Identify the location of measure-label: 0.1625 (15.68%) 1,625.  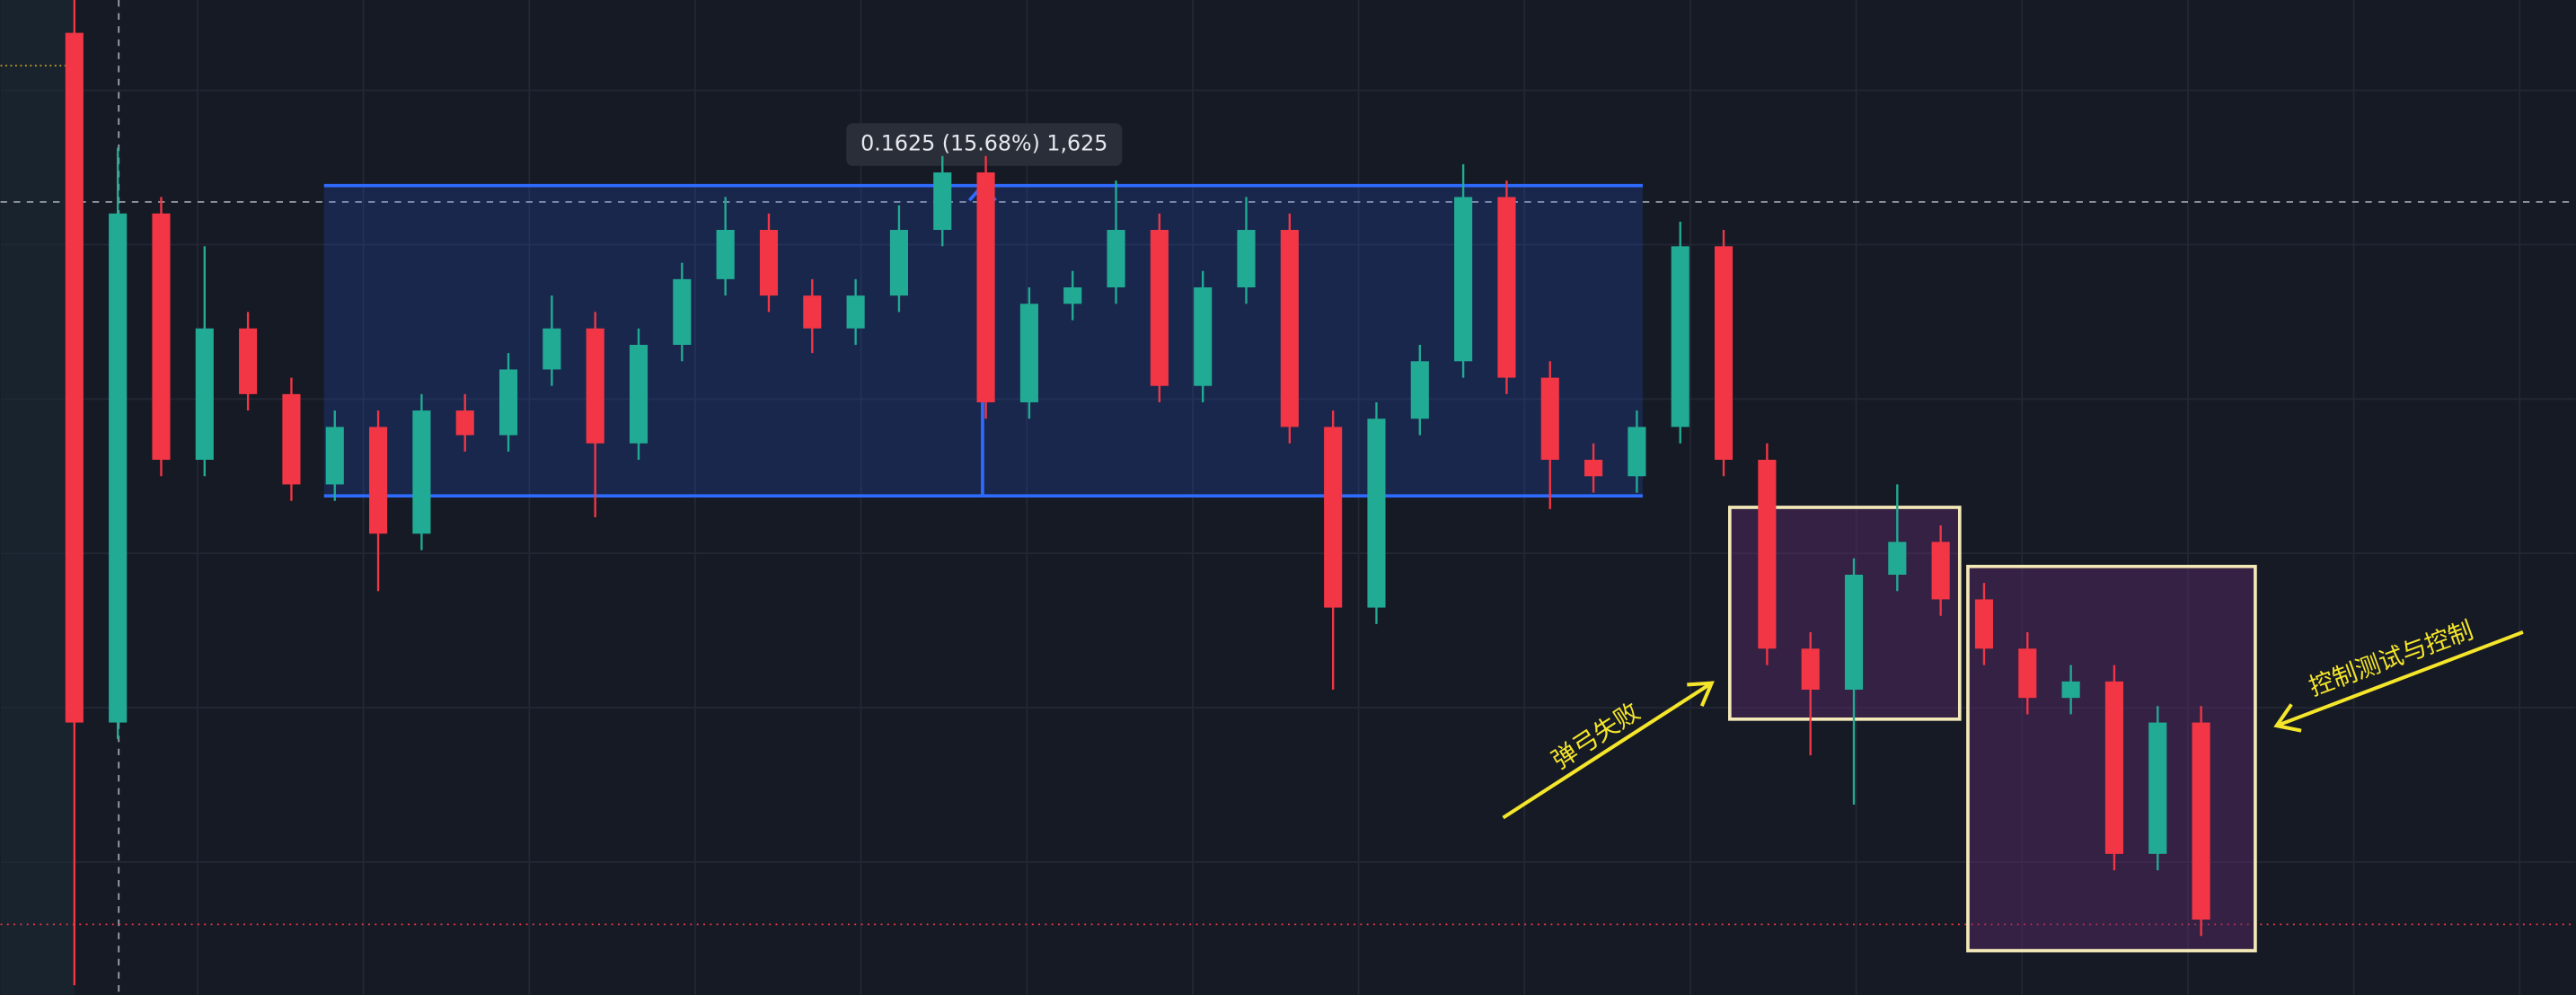
(983, 142).